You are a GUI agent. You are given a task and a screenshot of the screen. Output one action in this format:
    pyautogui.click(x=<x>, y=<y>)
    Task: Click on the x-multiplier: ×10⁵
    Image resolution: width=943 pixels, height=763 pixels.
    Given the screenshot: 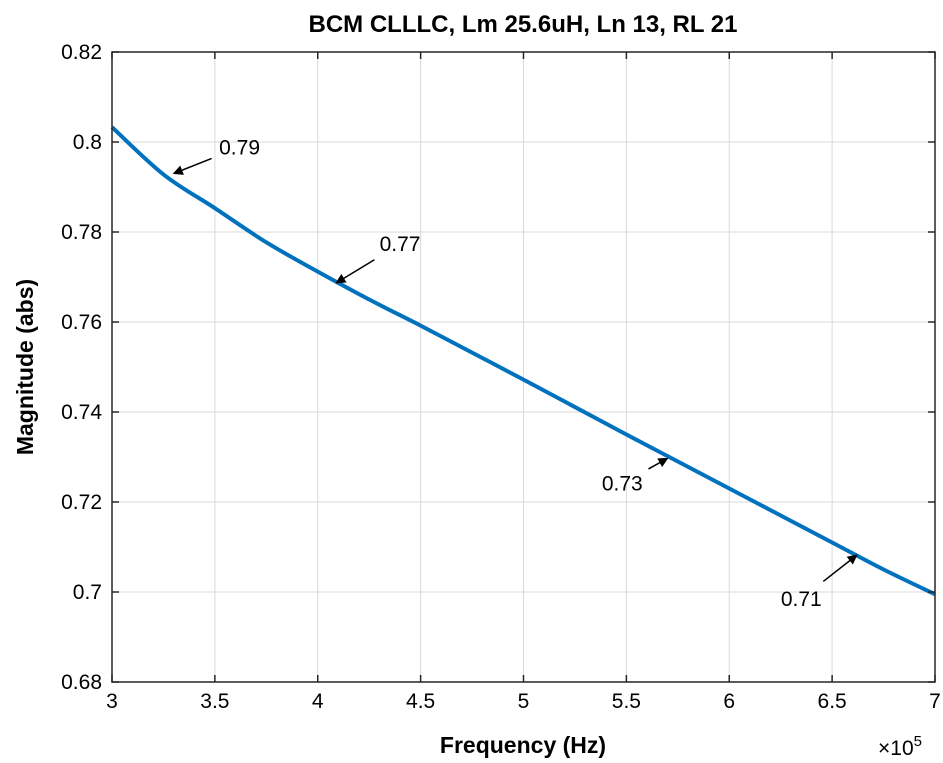 What is the action you would take?
    pyautogui.click(x=900, y=746)
    